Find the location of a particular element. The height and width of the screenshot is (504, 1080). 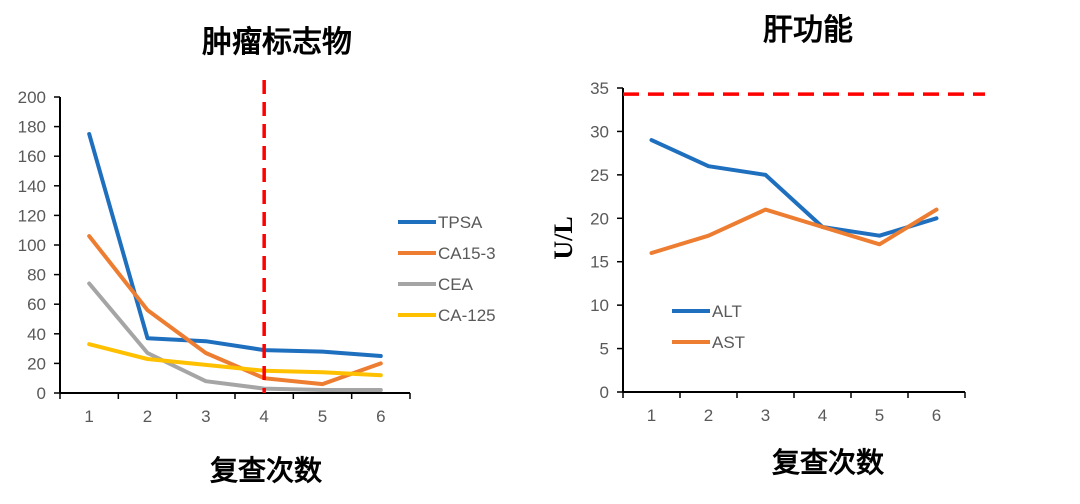

x-tick-label-liver: 6 is located at coordinates (936, 415).